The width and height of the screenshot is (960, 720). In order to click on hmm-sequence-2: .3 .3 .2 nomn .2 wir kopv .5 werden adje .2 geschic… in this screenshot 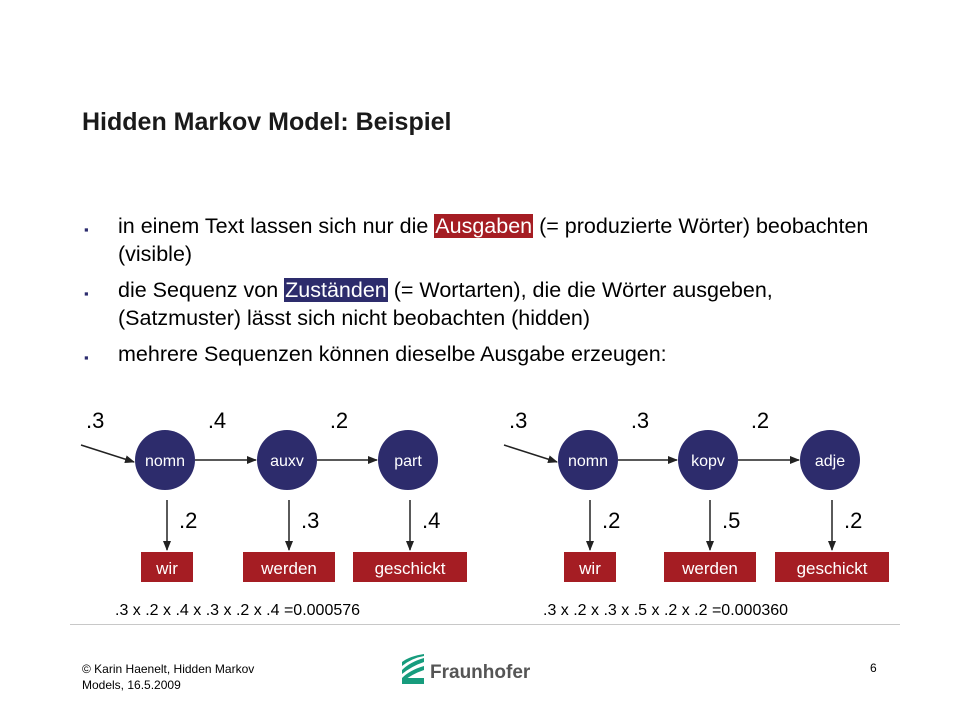, I will do `click(696, 513)`.